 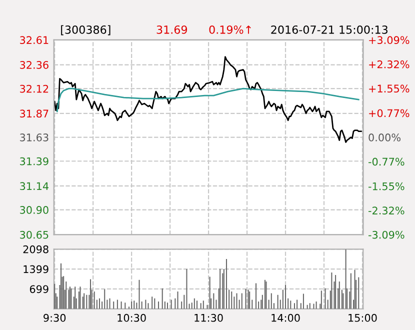 I want to click on chart-title: [300386], so click(x=85, y=30).